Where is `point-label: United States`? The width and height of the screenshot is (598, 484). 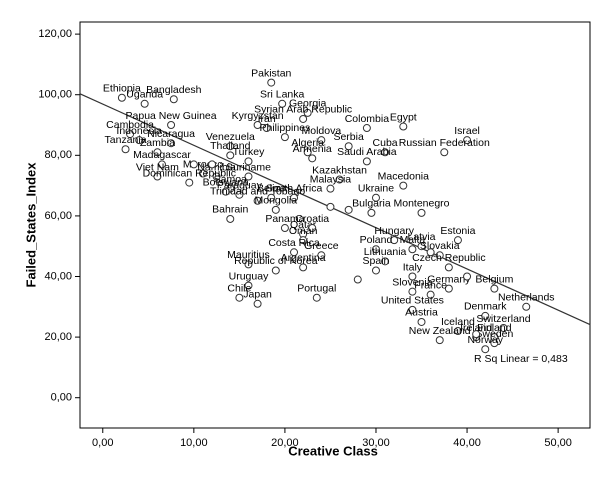
point-label: United States is located at coordinates (412, 301).